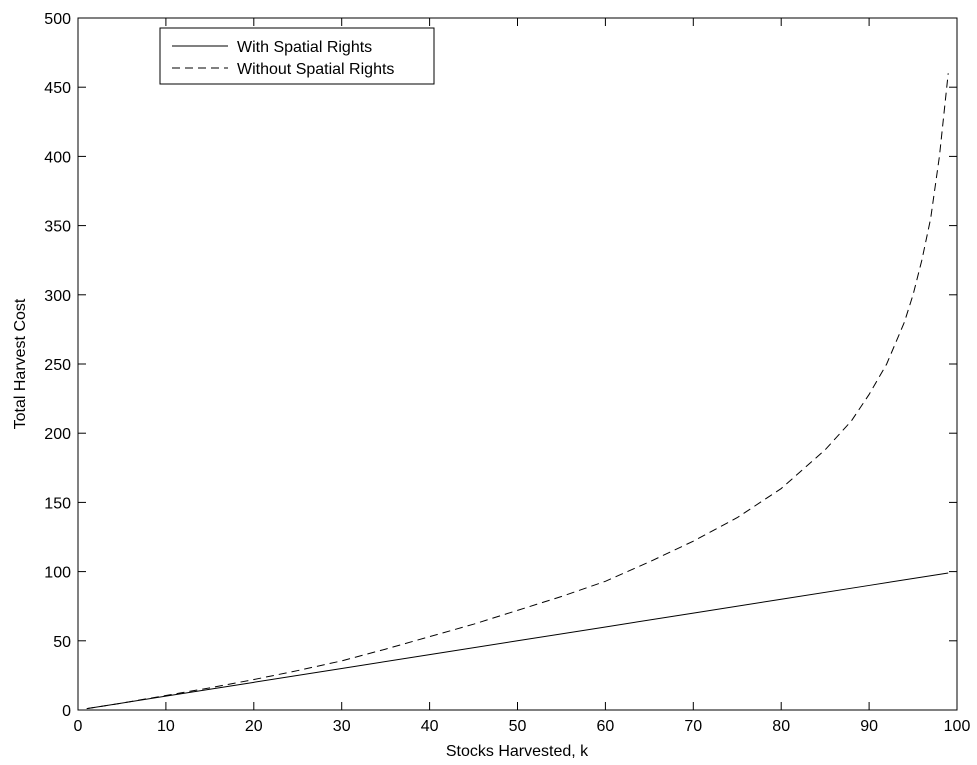 Image resolution: width=977 pixels, height=765 pixels. What do you see at coordinates (304, 47) in the screenshot?
I see `legend-label-with-spatial-rights: With Spatial Rights` at bounding box center [304, 47].